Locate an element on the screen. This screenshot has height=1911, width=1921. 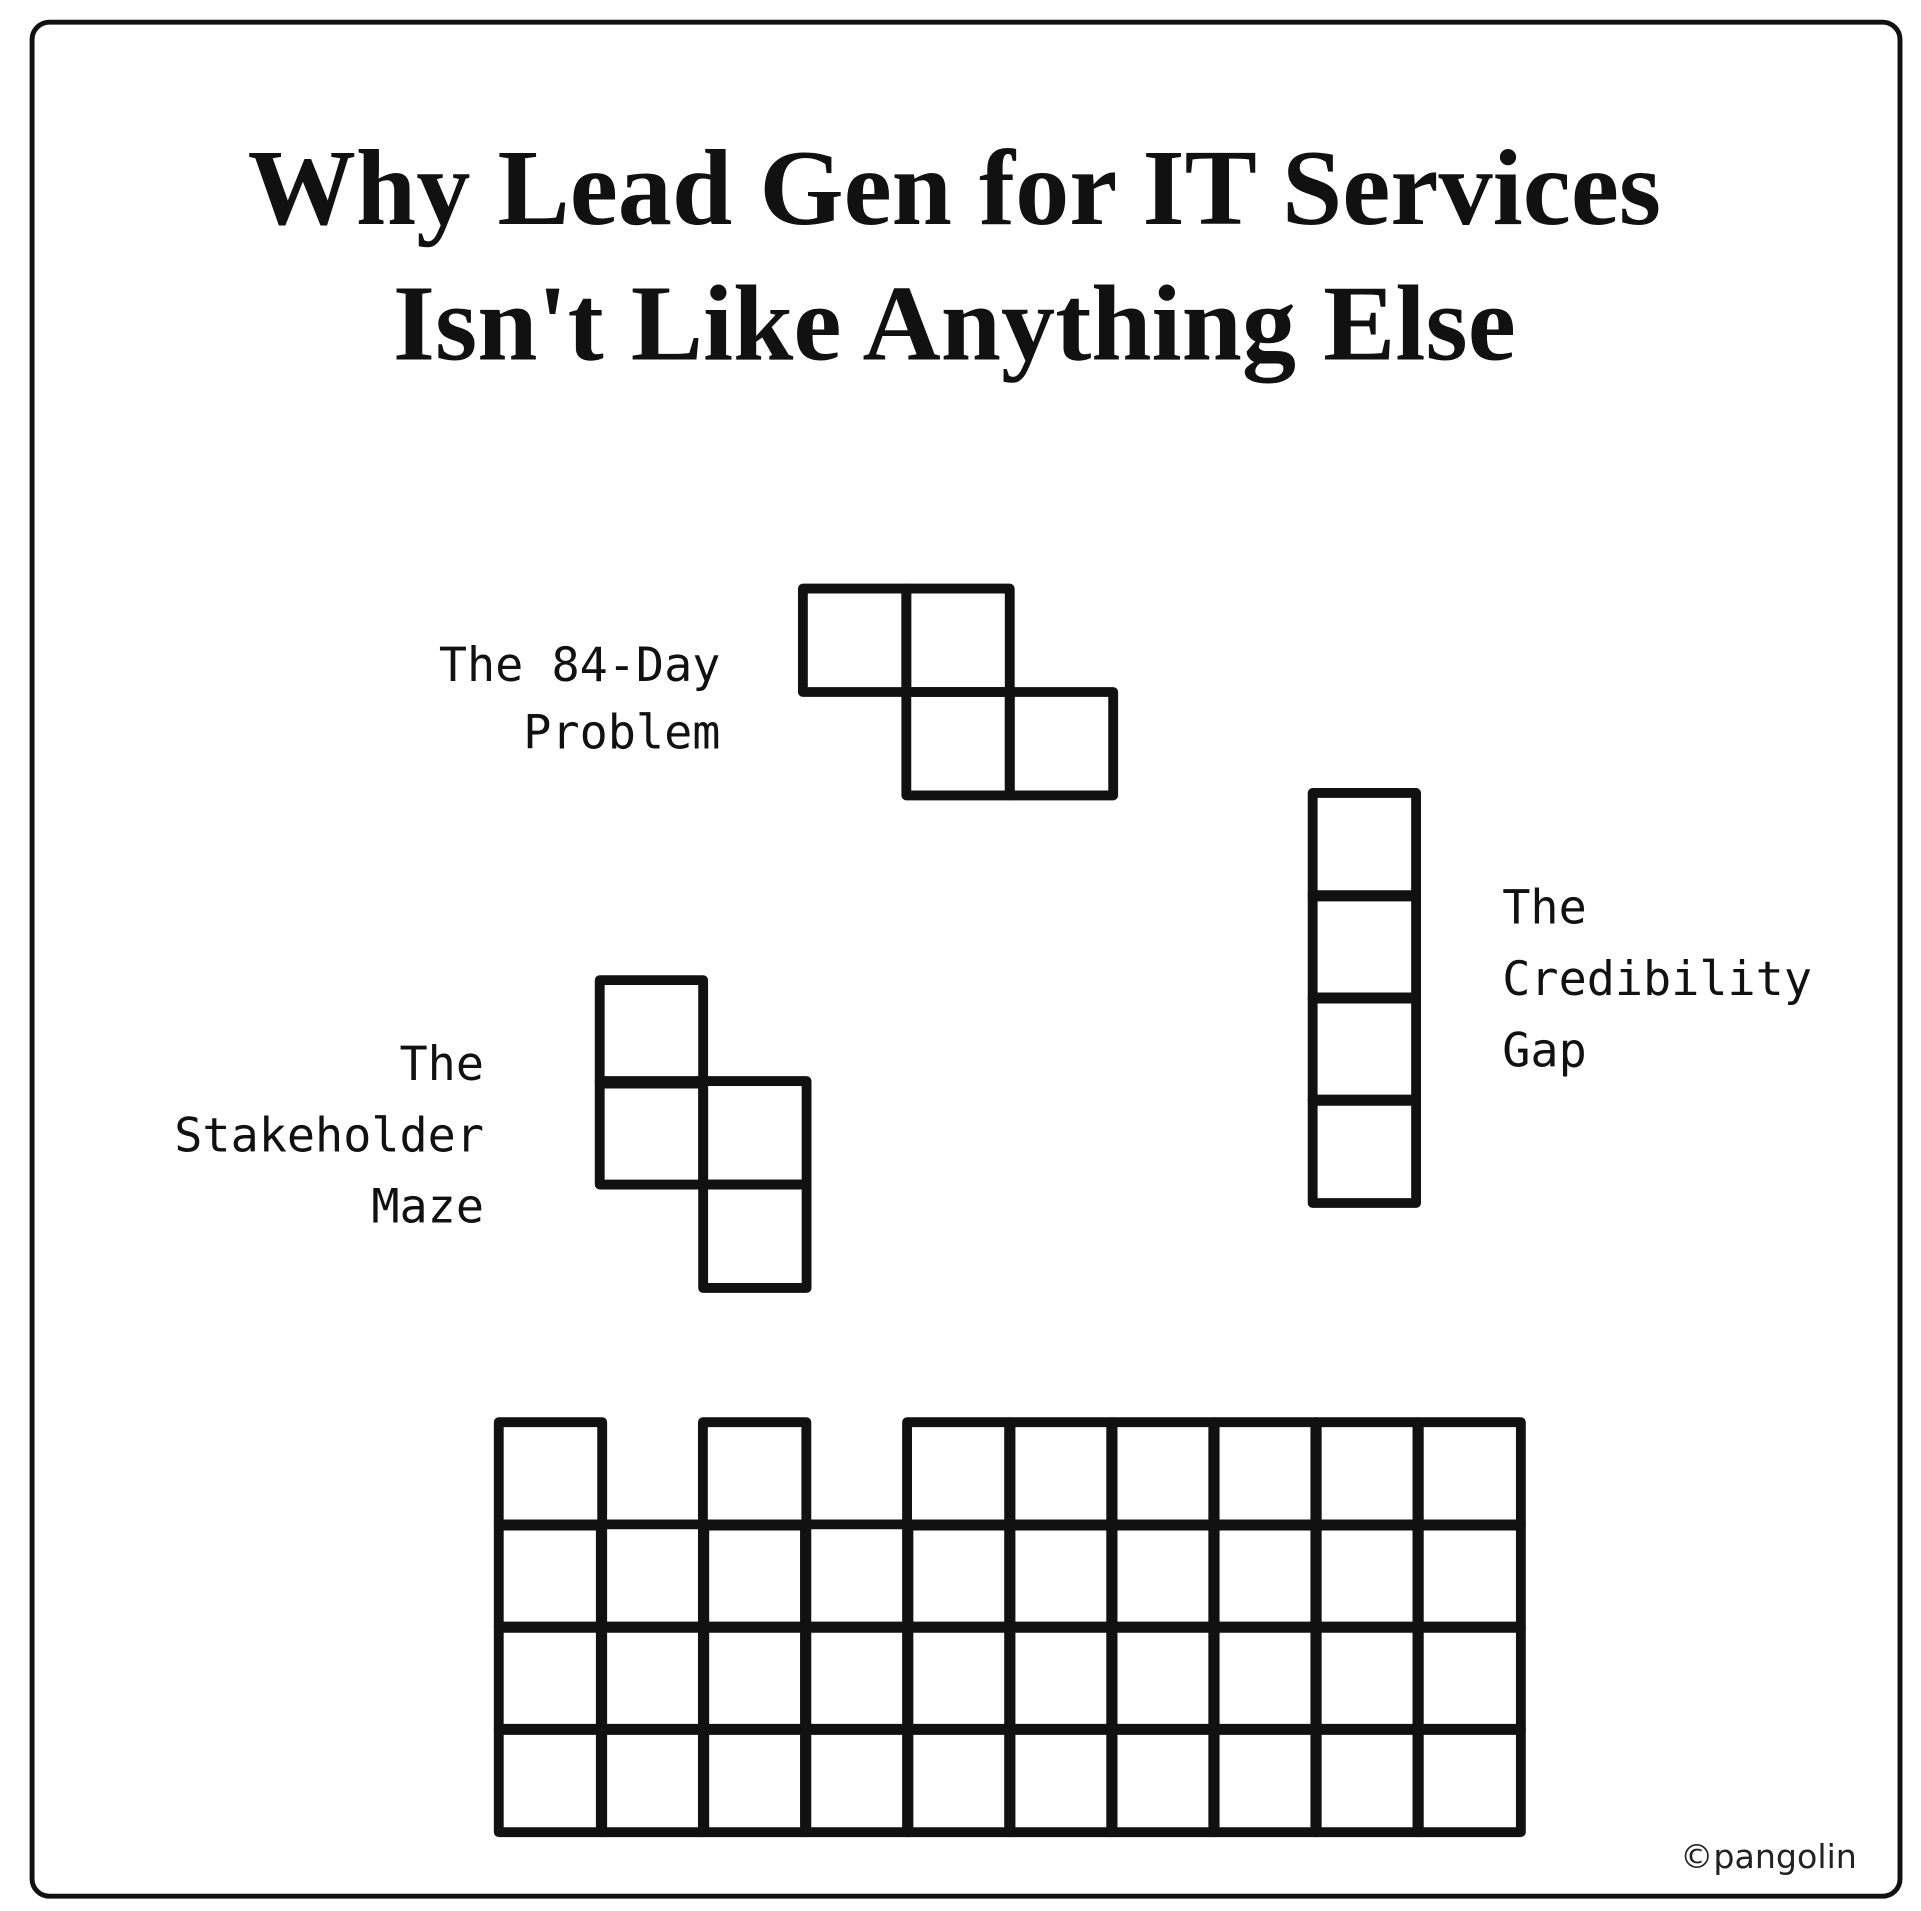
label: Gap is located at coordinates (1544, 1051).